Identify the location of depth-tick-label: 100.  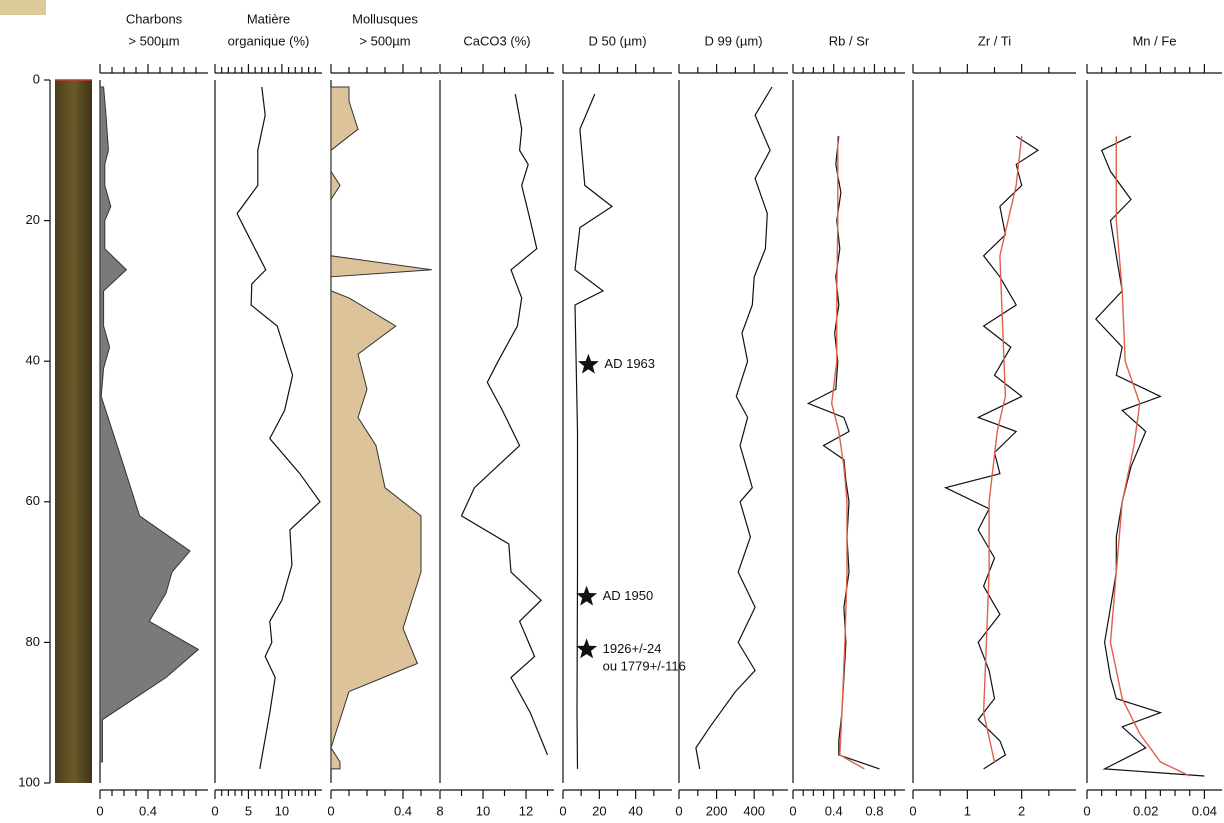
(29, 781).